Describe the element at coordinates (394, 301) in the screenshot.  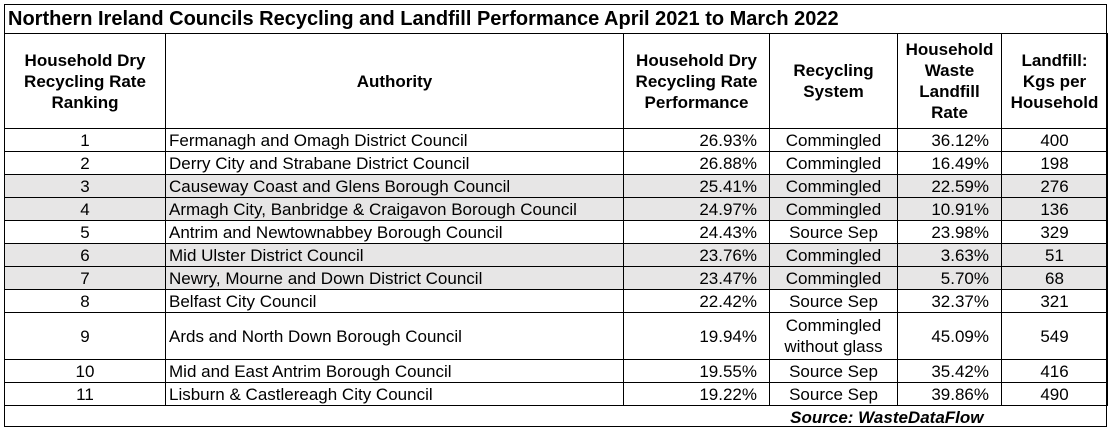
I see `authority-cell: Belfast City Council` at that location.